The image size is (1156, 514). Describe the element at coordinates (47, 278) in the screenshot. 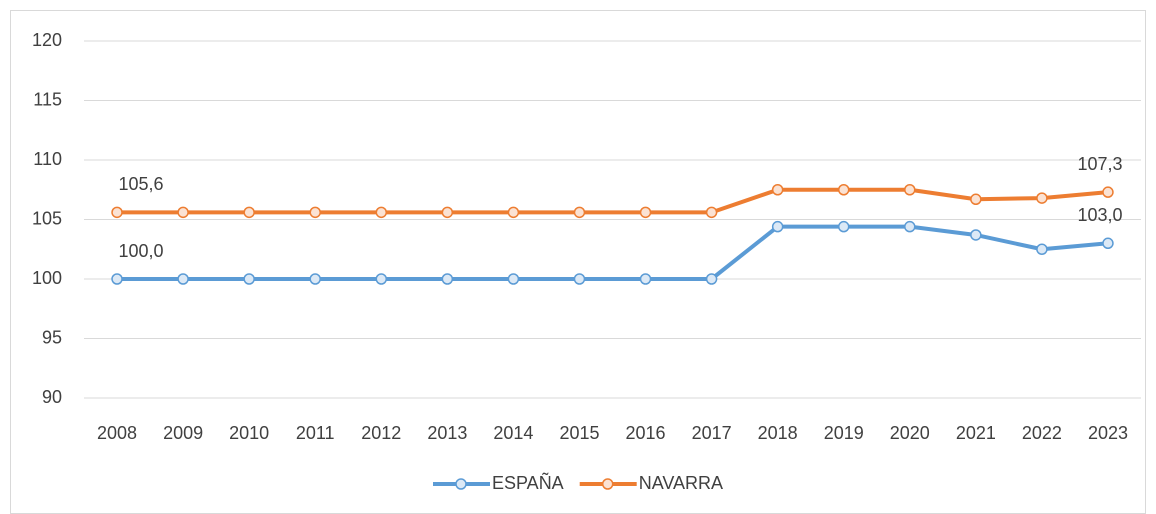

I see `y-tick-label: 100` at that location.